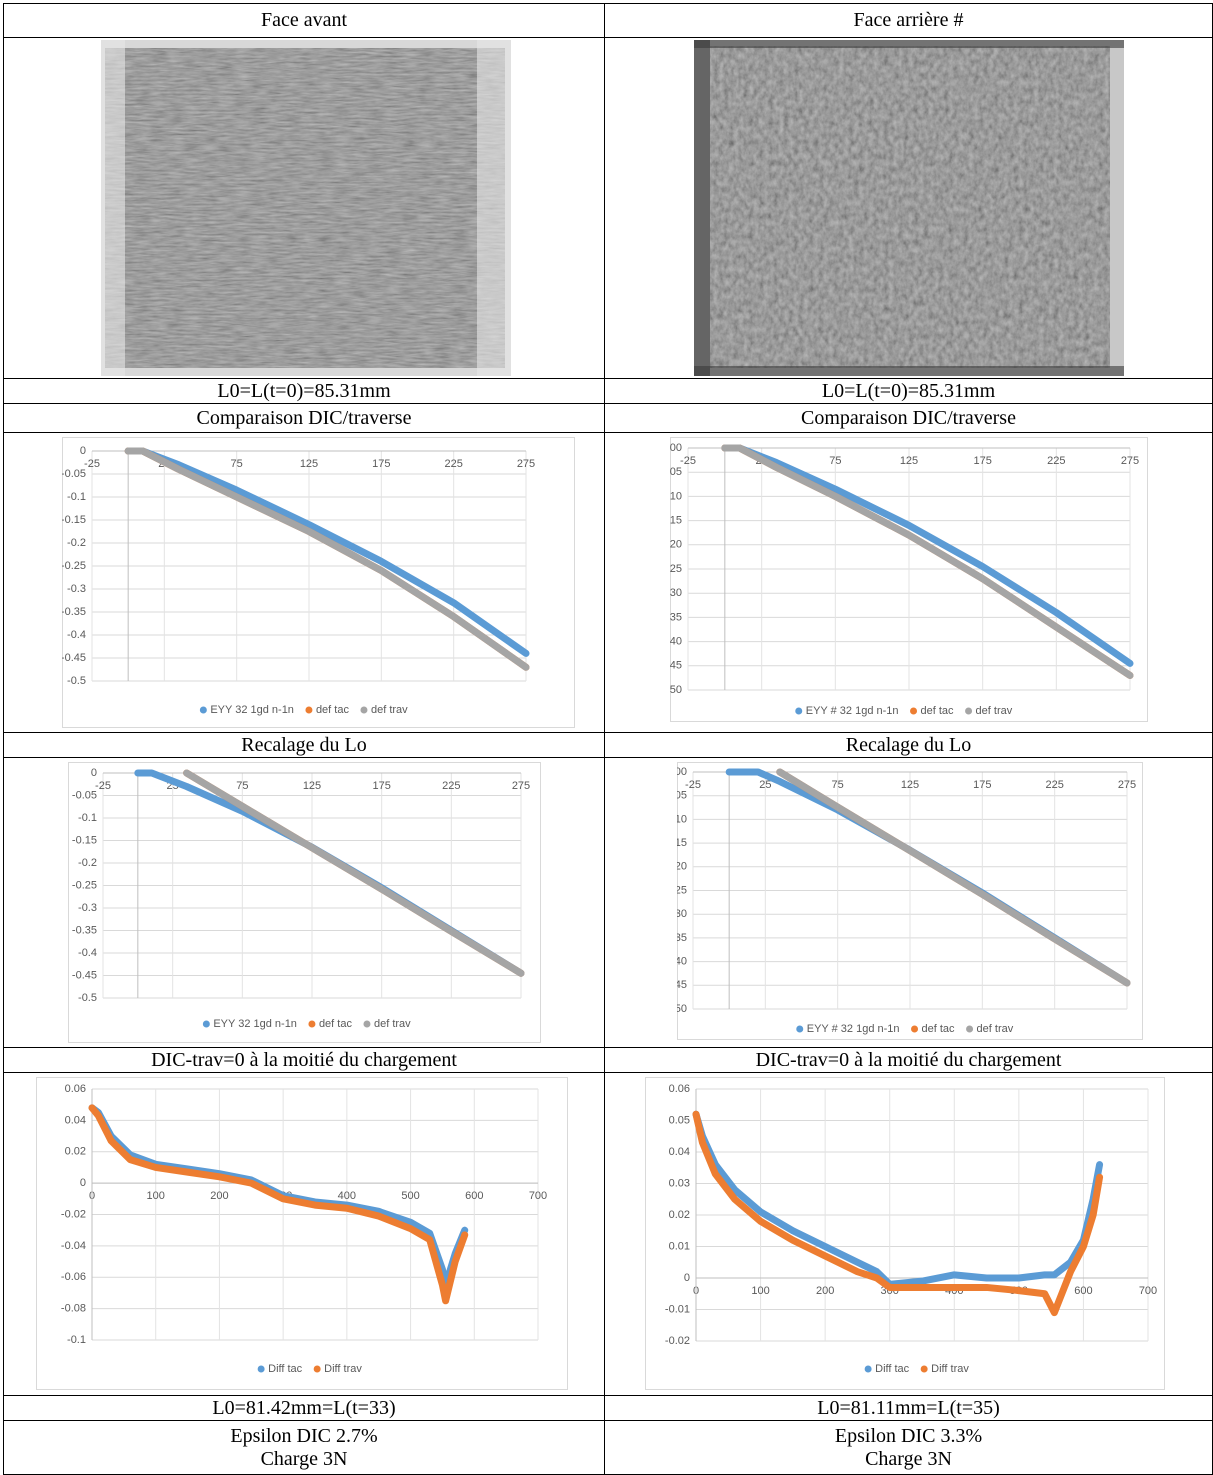 The width and height of the screenshot is (1213, 1475). Describe the element at coordinates (676, 545) in the screenshot. I see `y-tick-label: -0.20` at that location.